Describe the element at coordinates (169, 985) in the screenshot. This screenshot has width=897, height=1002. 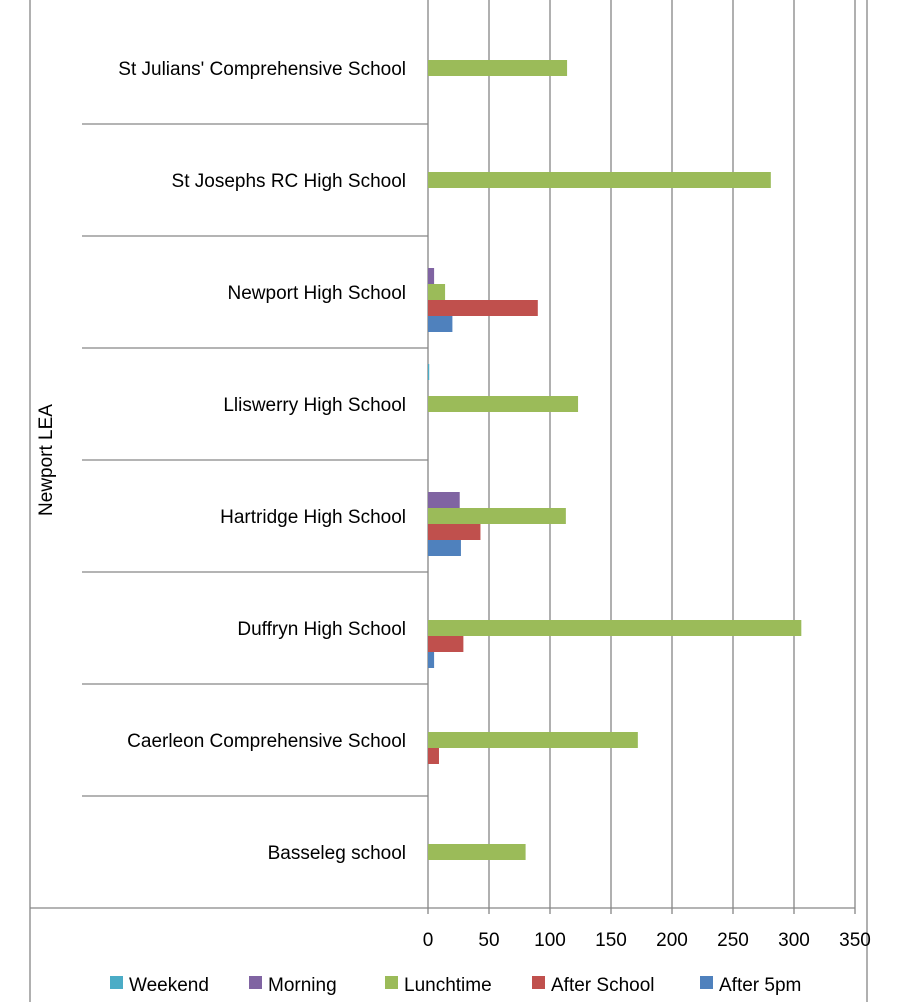
I see `legend-label: Weekend` at that location.